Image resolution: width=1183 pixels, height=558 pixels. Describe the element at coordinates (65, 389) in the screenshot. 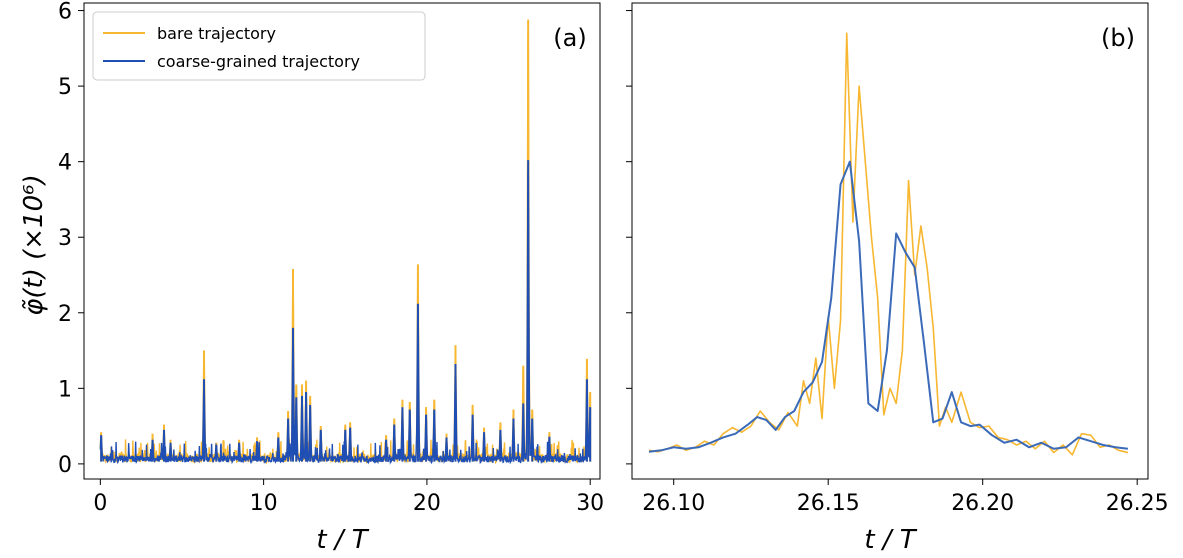

I see `panel-a-ytick-label: 1` at that location.